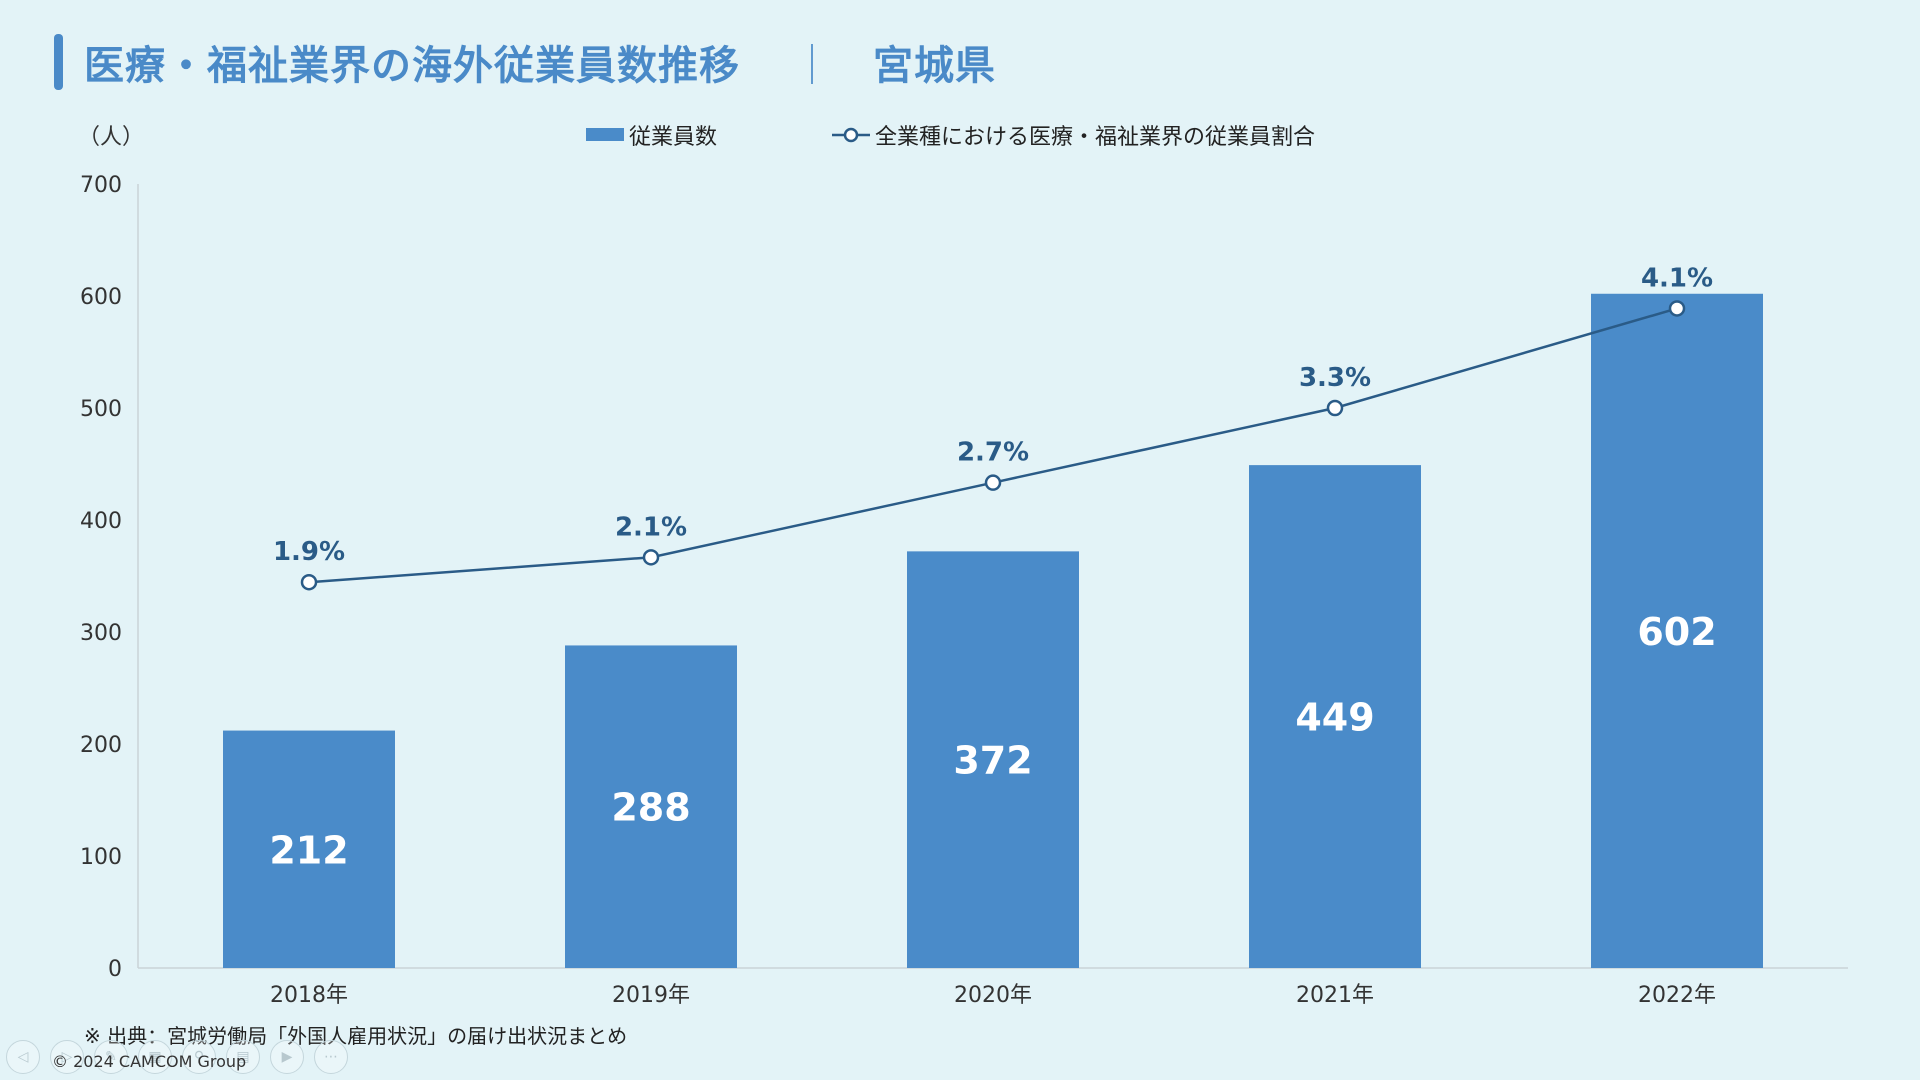 Image resolution: width=1920 pixels, height=1080 pixels. What do you see at coordinates (673, 137) in the screenshot?
I see `legend-bar-label: 従業員数` at bounding box center [673, 137].